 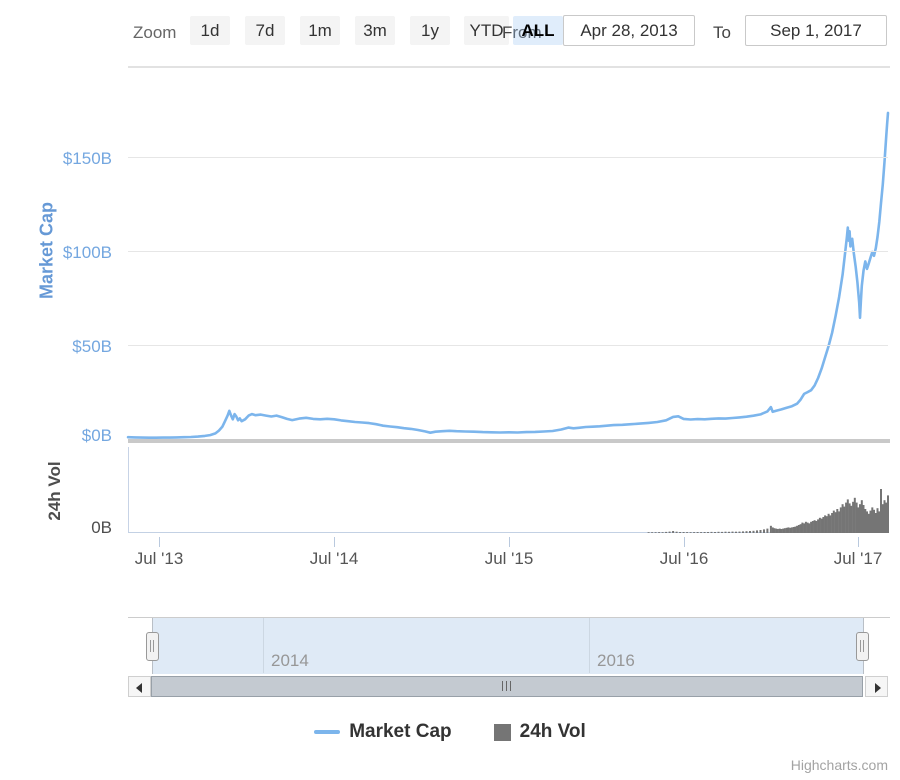 What do you see at coordinates (101, 527) in the screenshot?
I see `volume-axis-label-0B: 0B` at bounding box center [101, 527].